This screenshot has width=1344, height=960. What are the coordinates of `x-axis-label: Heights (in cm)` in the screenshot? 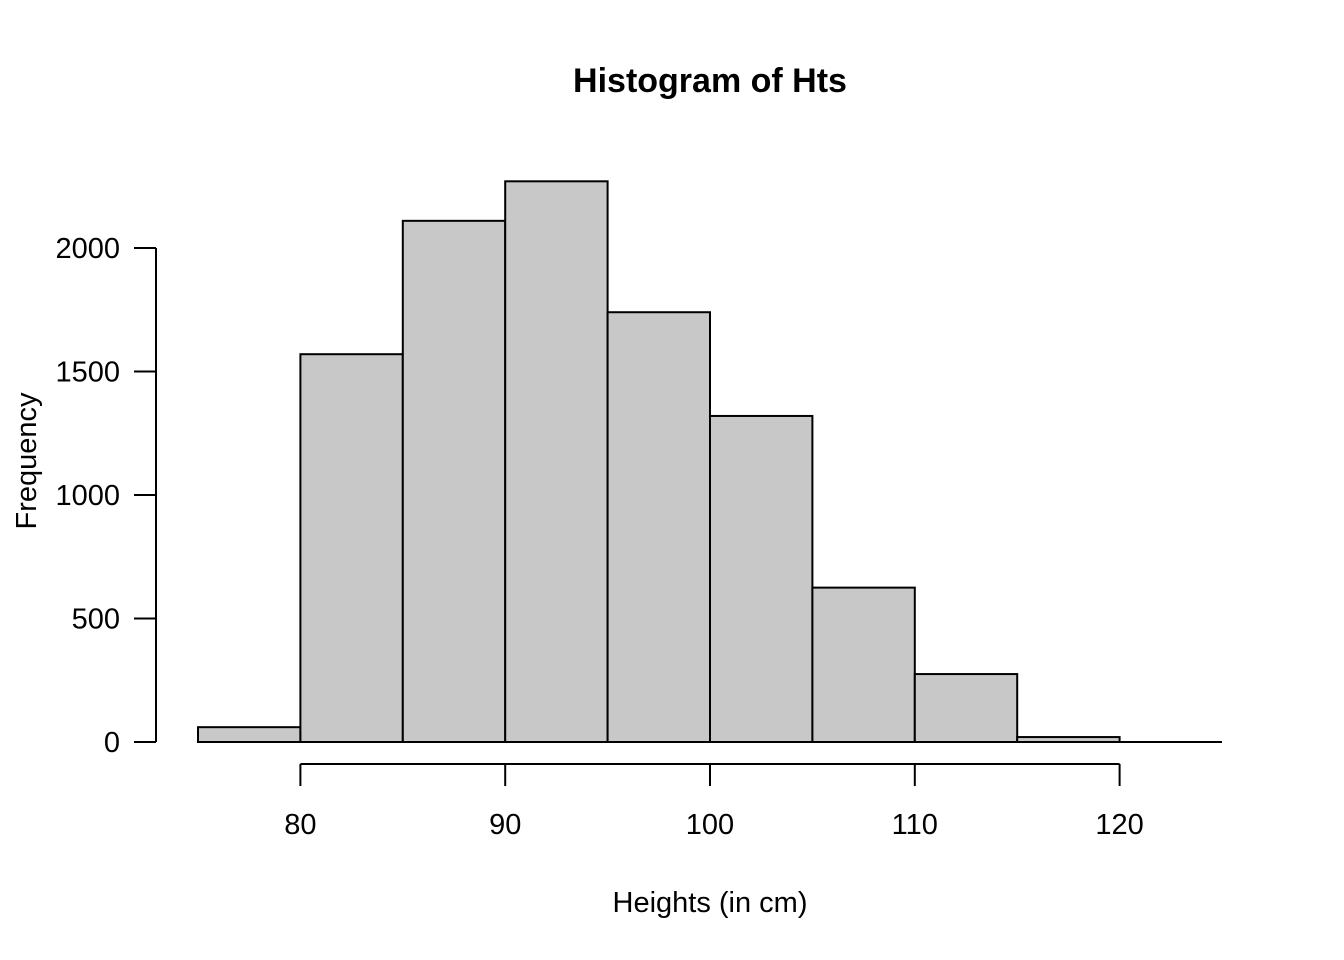 It's located at (710, 903).